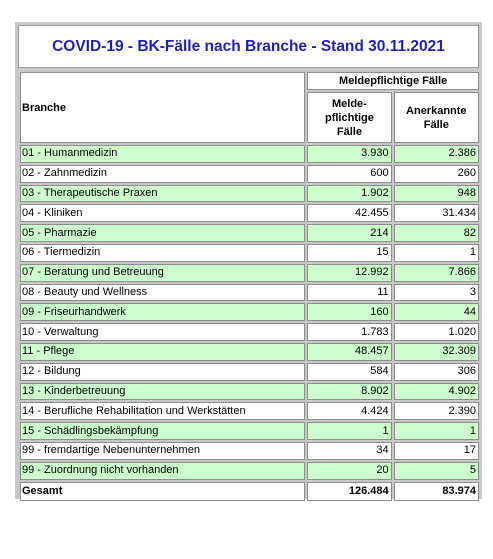  I want to click on table-row: 15 - Schädlingsbekämpfung 1 1, so click(249, 431).